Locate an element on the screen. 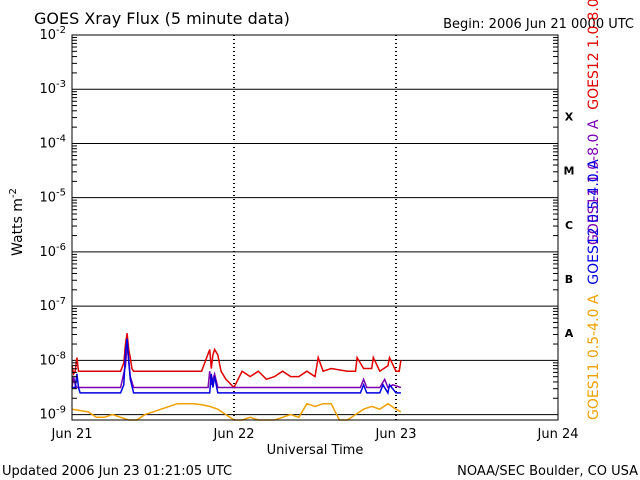 The width and height of the screenshot is (640, 480). credit-label: NOAA/SEC Boulder, CO USA is located at coordinates (547, 471).